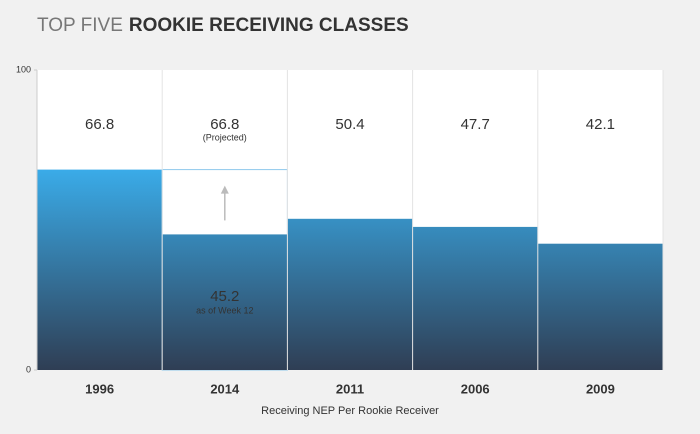 This screenshot has width=700, height=434. I want to click on title-bold: ROOKIE RECEIVING CLASSES, so click(269, 25).